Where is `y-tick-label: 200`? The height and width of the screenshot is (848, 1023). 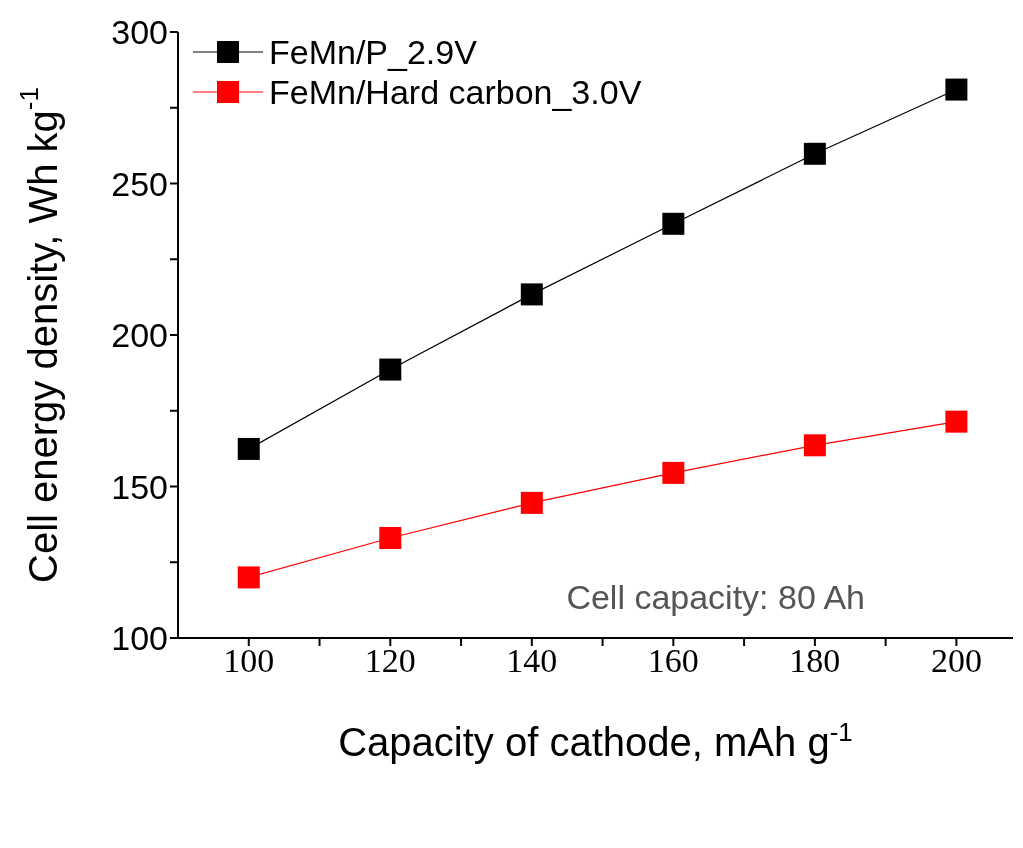 y-tick-label: 200 is located at coordinates (139, 335).